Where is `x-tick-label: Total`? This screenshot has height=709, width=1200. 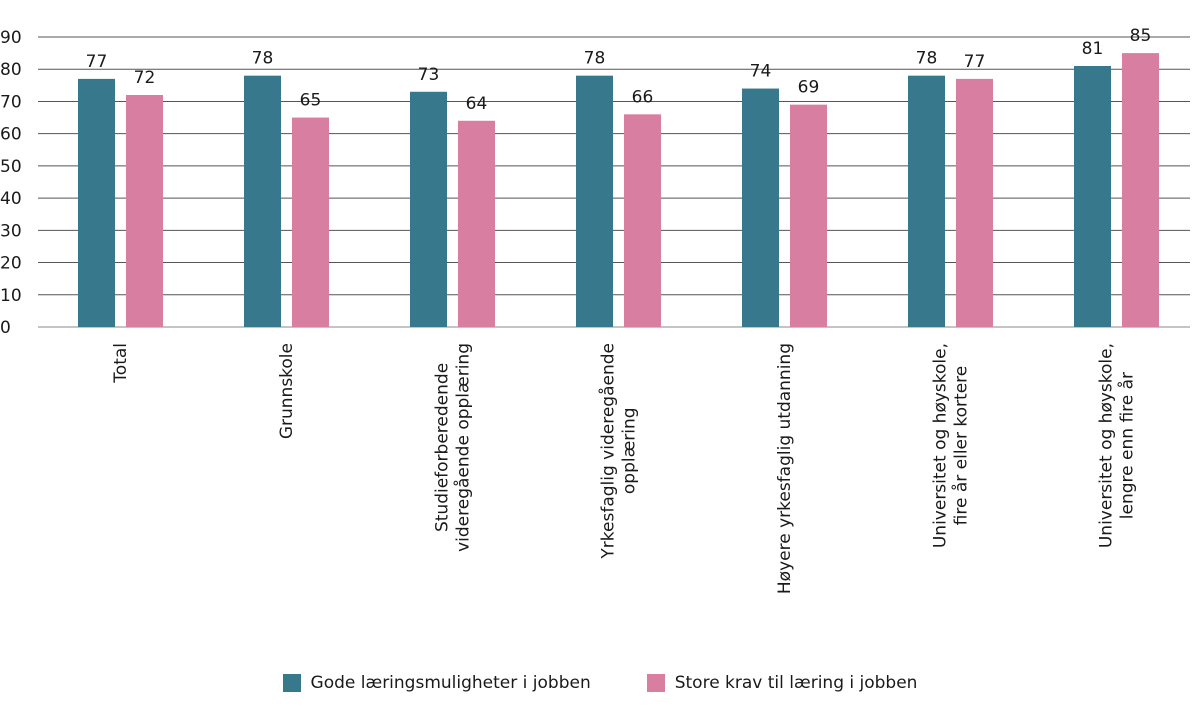
x-tick-label: Total is located at coordinates (121, 363).